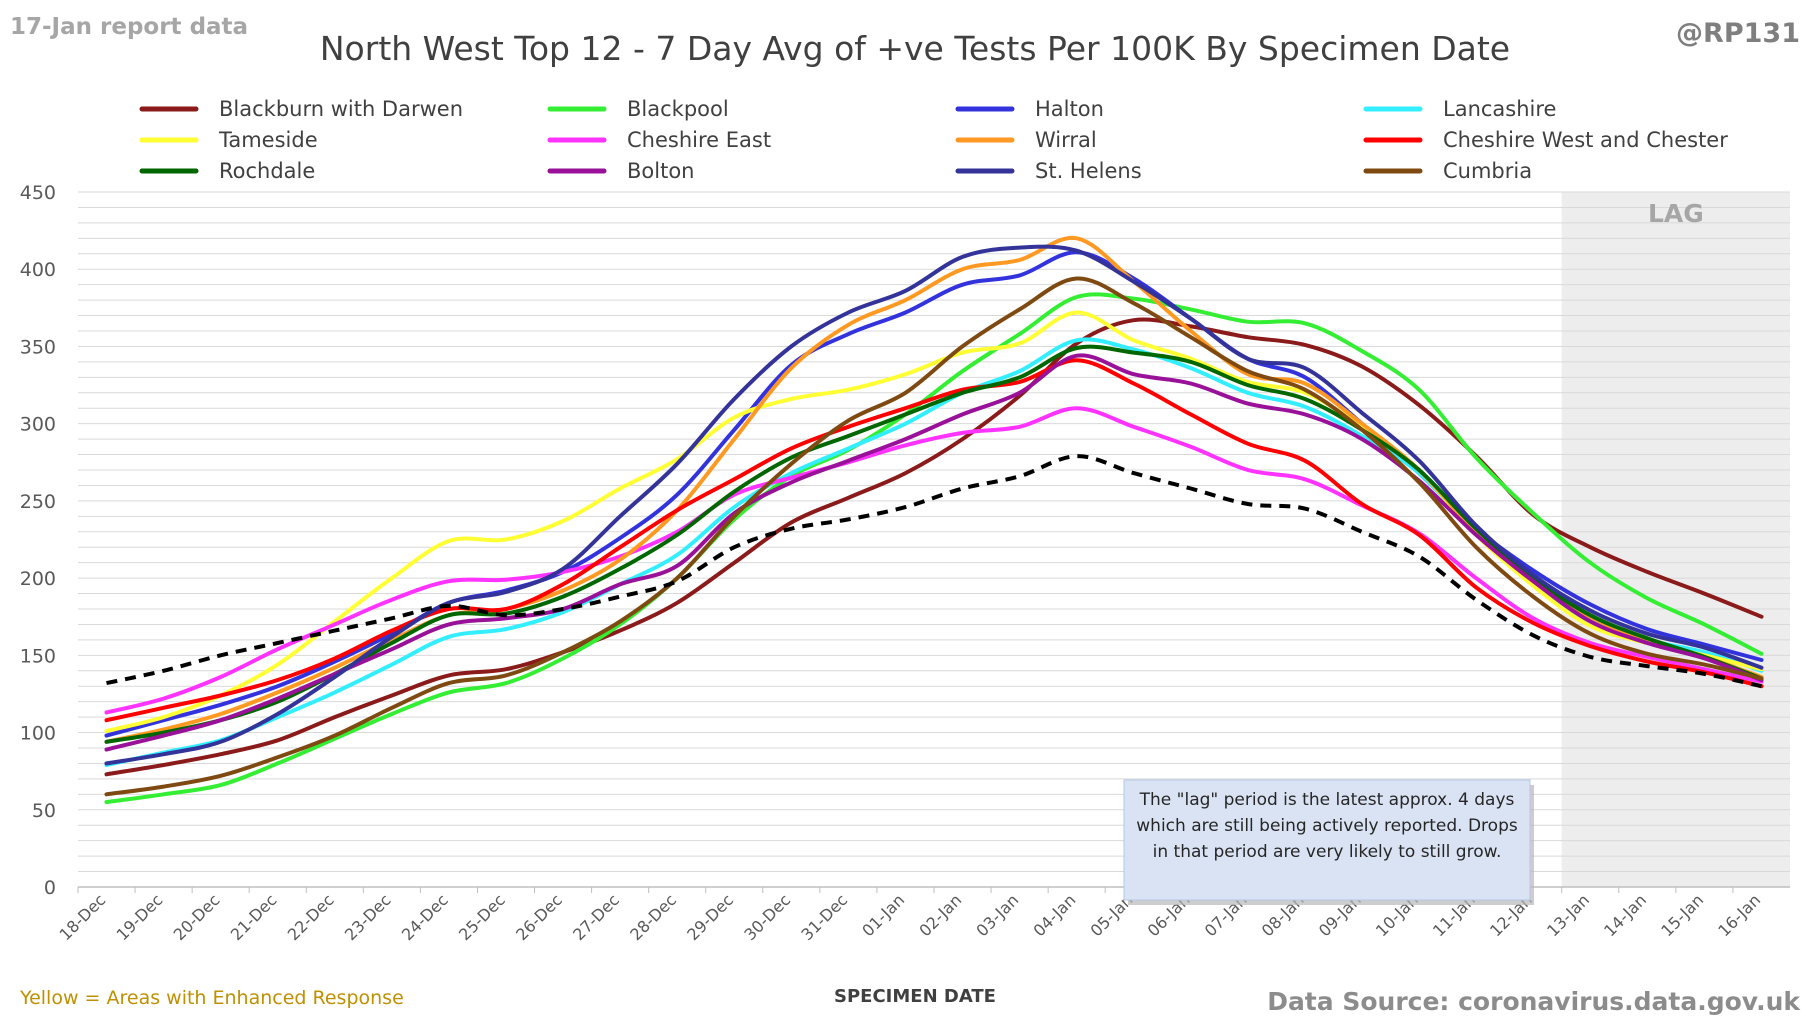  What do you see at coordinates (44, 811) in the screenshot?
I see `y-tick-label: 50` at bounding box center [44, 811].